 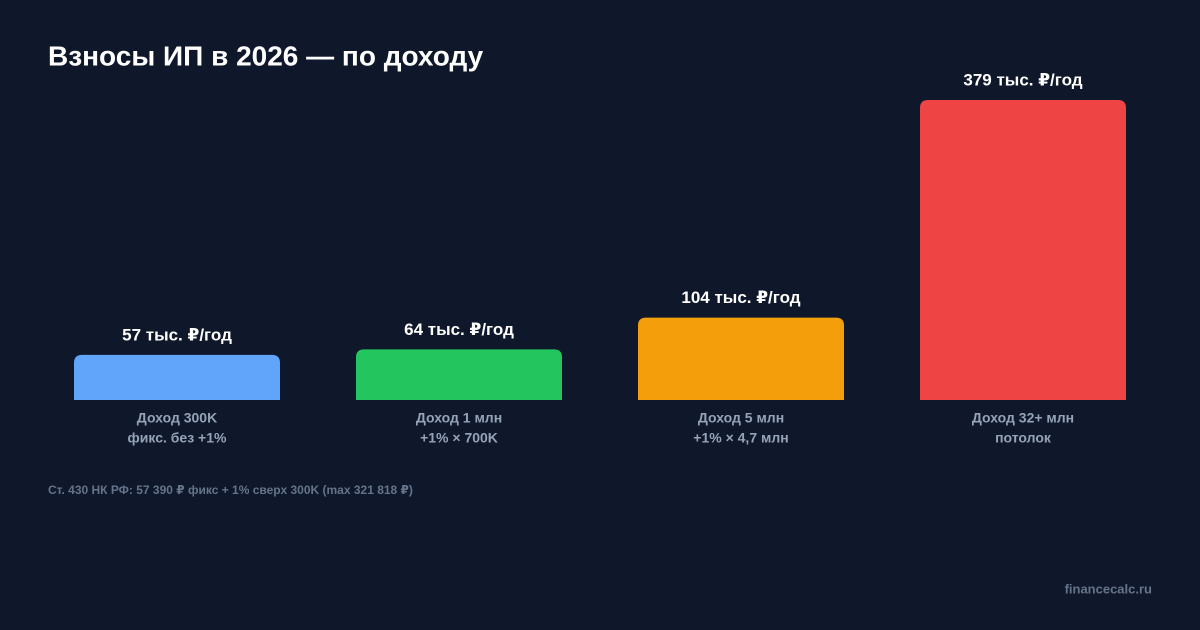 What do you see at coordinates (1108, 588) in the screenshot?
I see `watermark: financecalc.ru` at bounding box center [1108, 588].